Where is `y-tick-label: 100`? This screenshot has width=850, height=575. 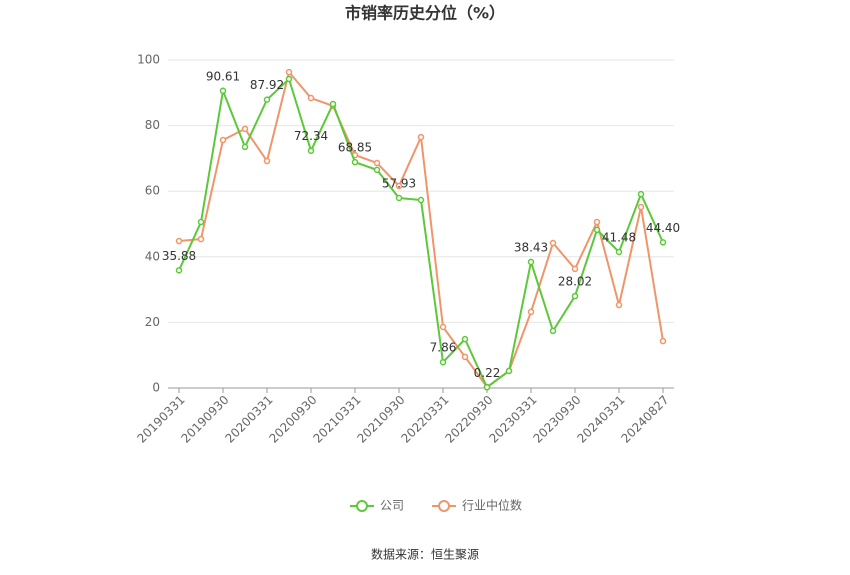 y-tick-label: 100 is located at coordinates (148, 60).